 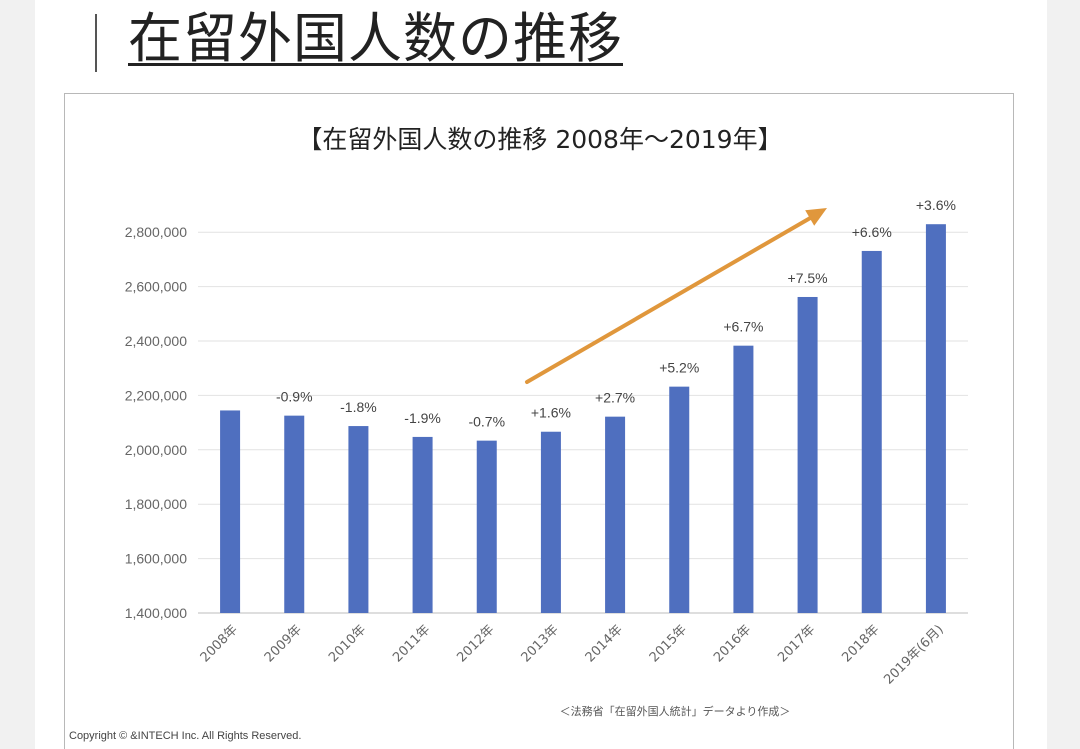 I want to click on x-tick-label: 2014年, so click(x=604, y=643).